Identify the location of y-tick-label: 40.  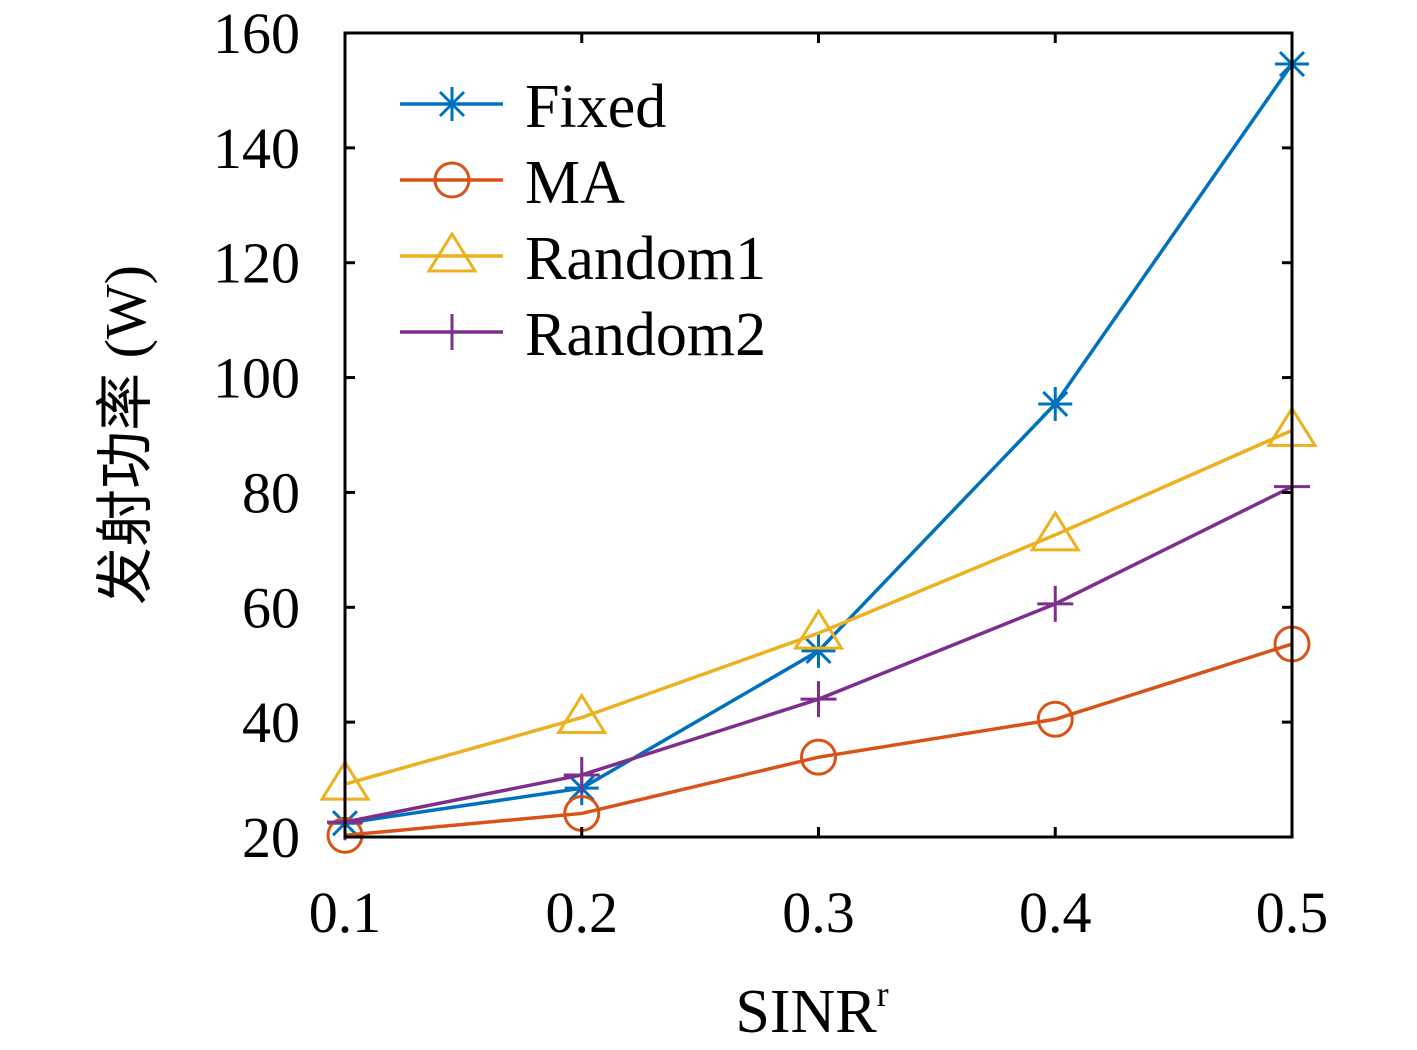
(271, 722).